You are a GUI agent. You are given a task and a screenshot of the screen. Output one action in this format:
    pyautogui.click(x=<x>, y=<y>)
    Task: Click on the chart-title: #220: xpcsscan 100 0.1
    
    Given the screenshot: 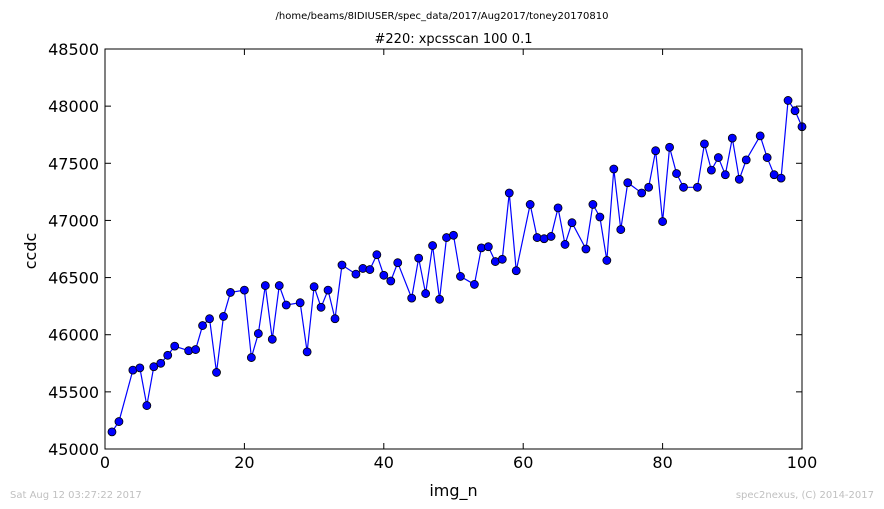 What is the action you would take?
    pyautogui.click(x=454, y=39)
    